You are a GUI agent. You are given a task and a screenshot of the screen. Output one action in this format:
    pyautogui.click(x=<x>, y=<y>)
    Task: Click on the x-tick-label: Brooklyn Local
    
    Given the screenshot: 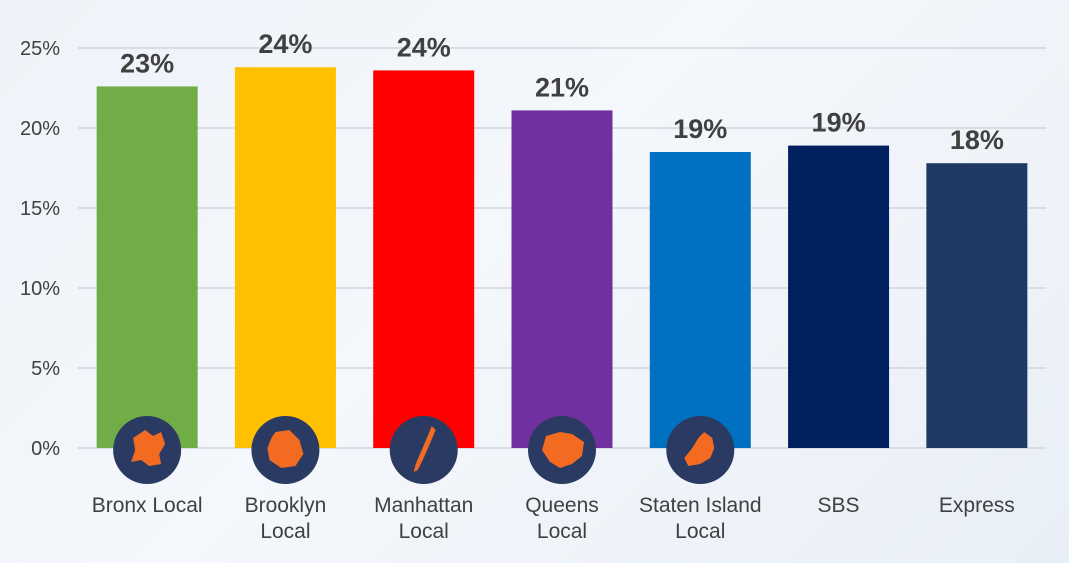 What is the action you would take?
    pyautogui.click(x=286, y=518)
    